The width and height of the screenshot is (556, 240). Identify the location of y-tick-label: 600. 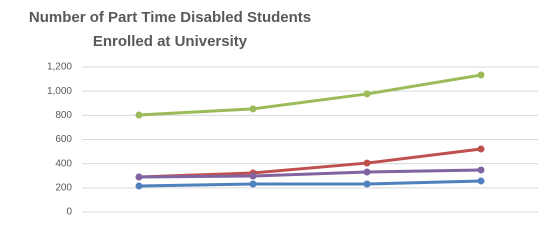
(63, 139).